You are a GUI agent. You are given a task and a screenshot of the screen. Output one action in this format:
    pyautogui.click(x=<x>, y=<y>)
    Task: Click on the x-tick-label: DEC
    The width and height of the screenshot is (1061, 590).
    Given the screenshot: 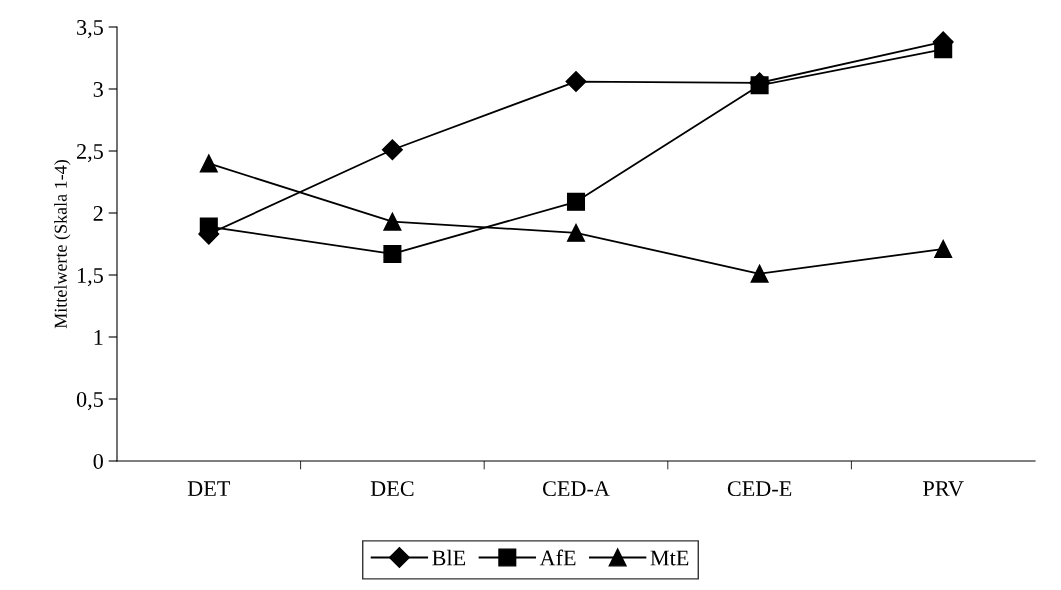 What is the action you would take?
    pyautogui.click(x=392, y=489)
    